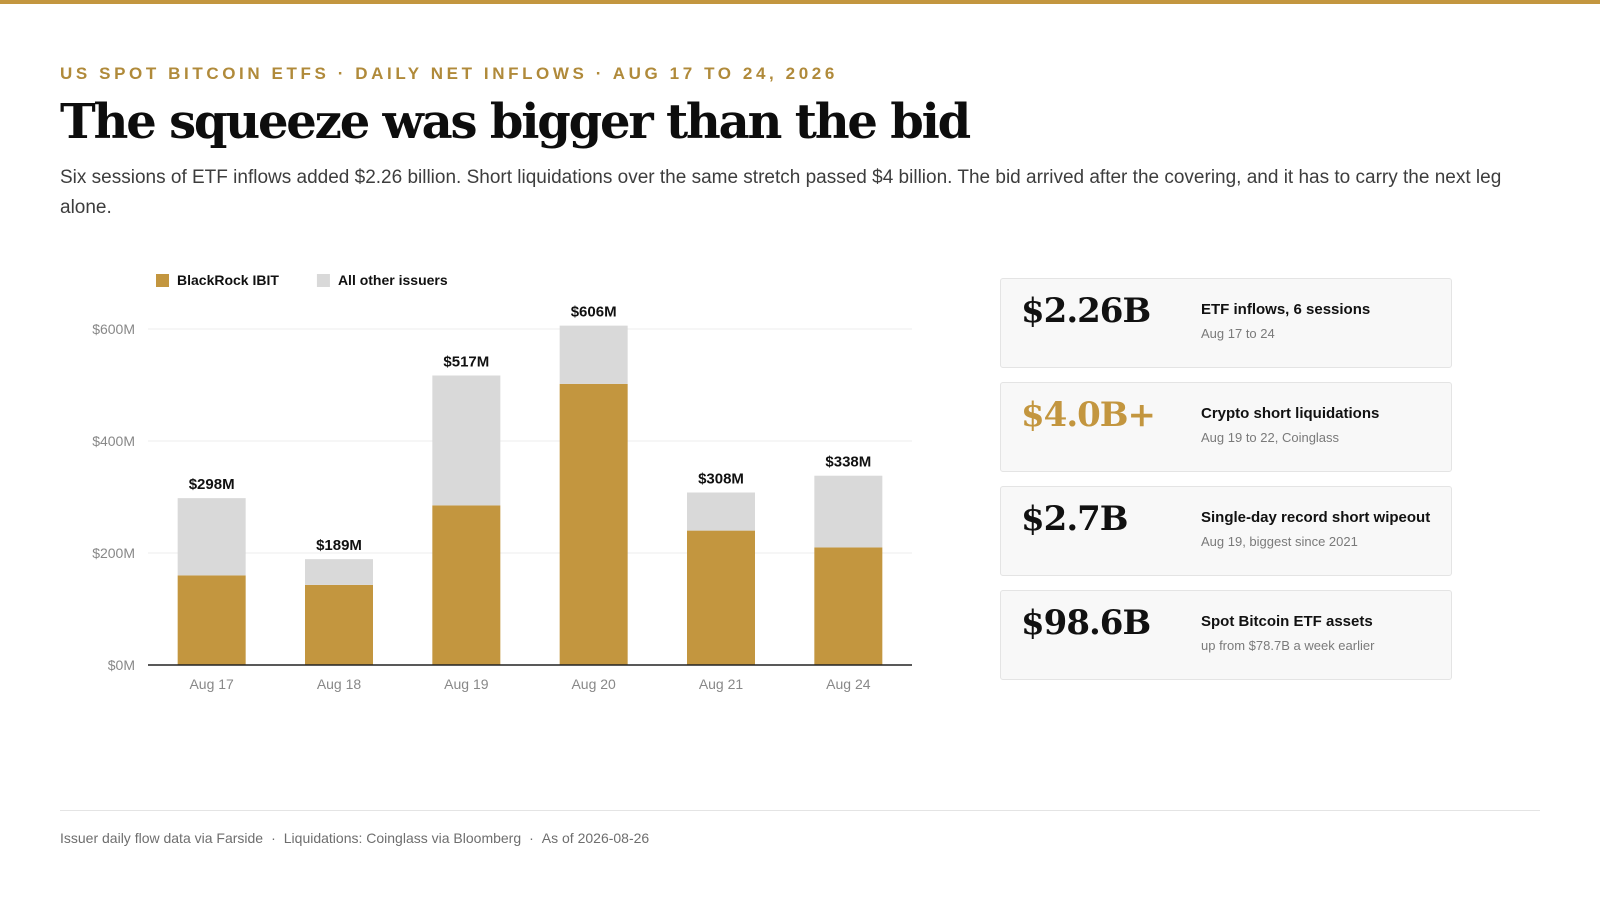 The image size is (1600, 900). Describe the element at coordinates (113, 553) in the screenshot. I see `y-tick-label: $200M` at that location.